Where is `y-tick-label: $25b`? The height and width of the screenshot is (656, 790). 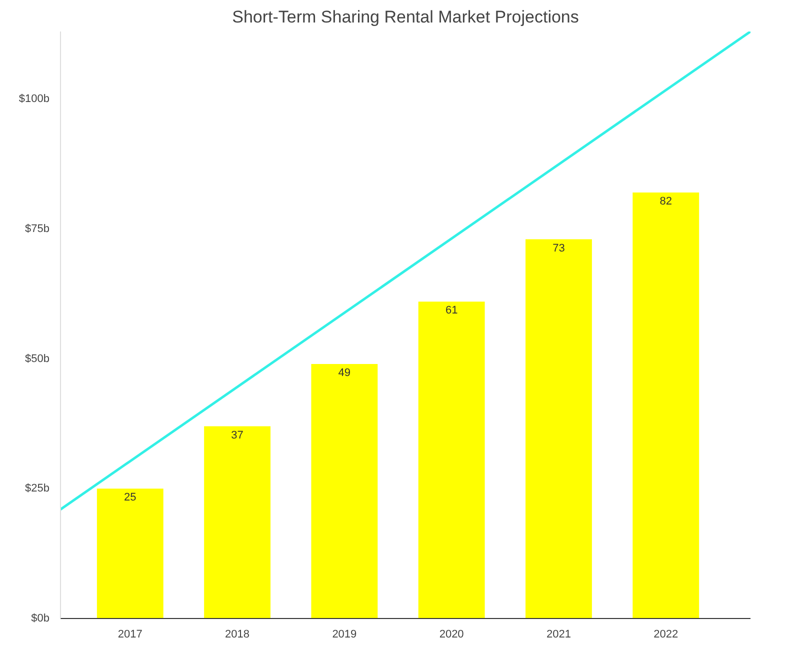
y-tick-label: $25b is located at coordinates (37, 488).